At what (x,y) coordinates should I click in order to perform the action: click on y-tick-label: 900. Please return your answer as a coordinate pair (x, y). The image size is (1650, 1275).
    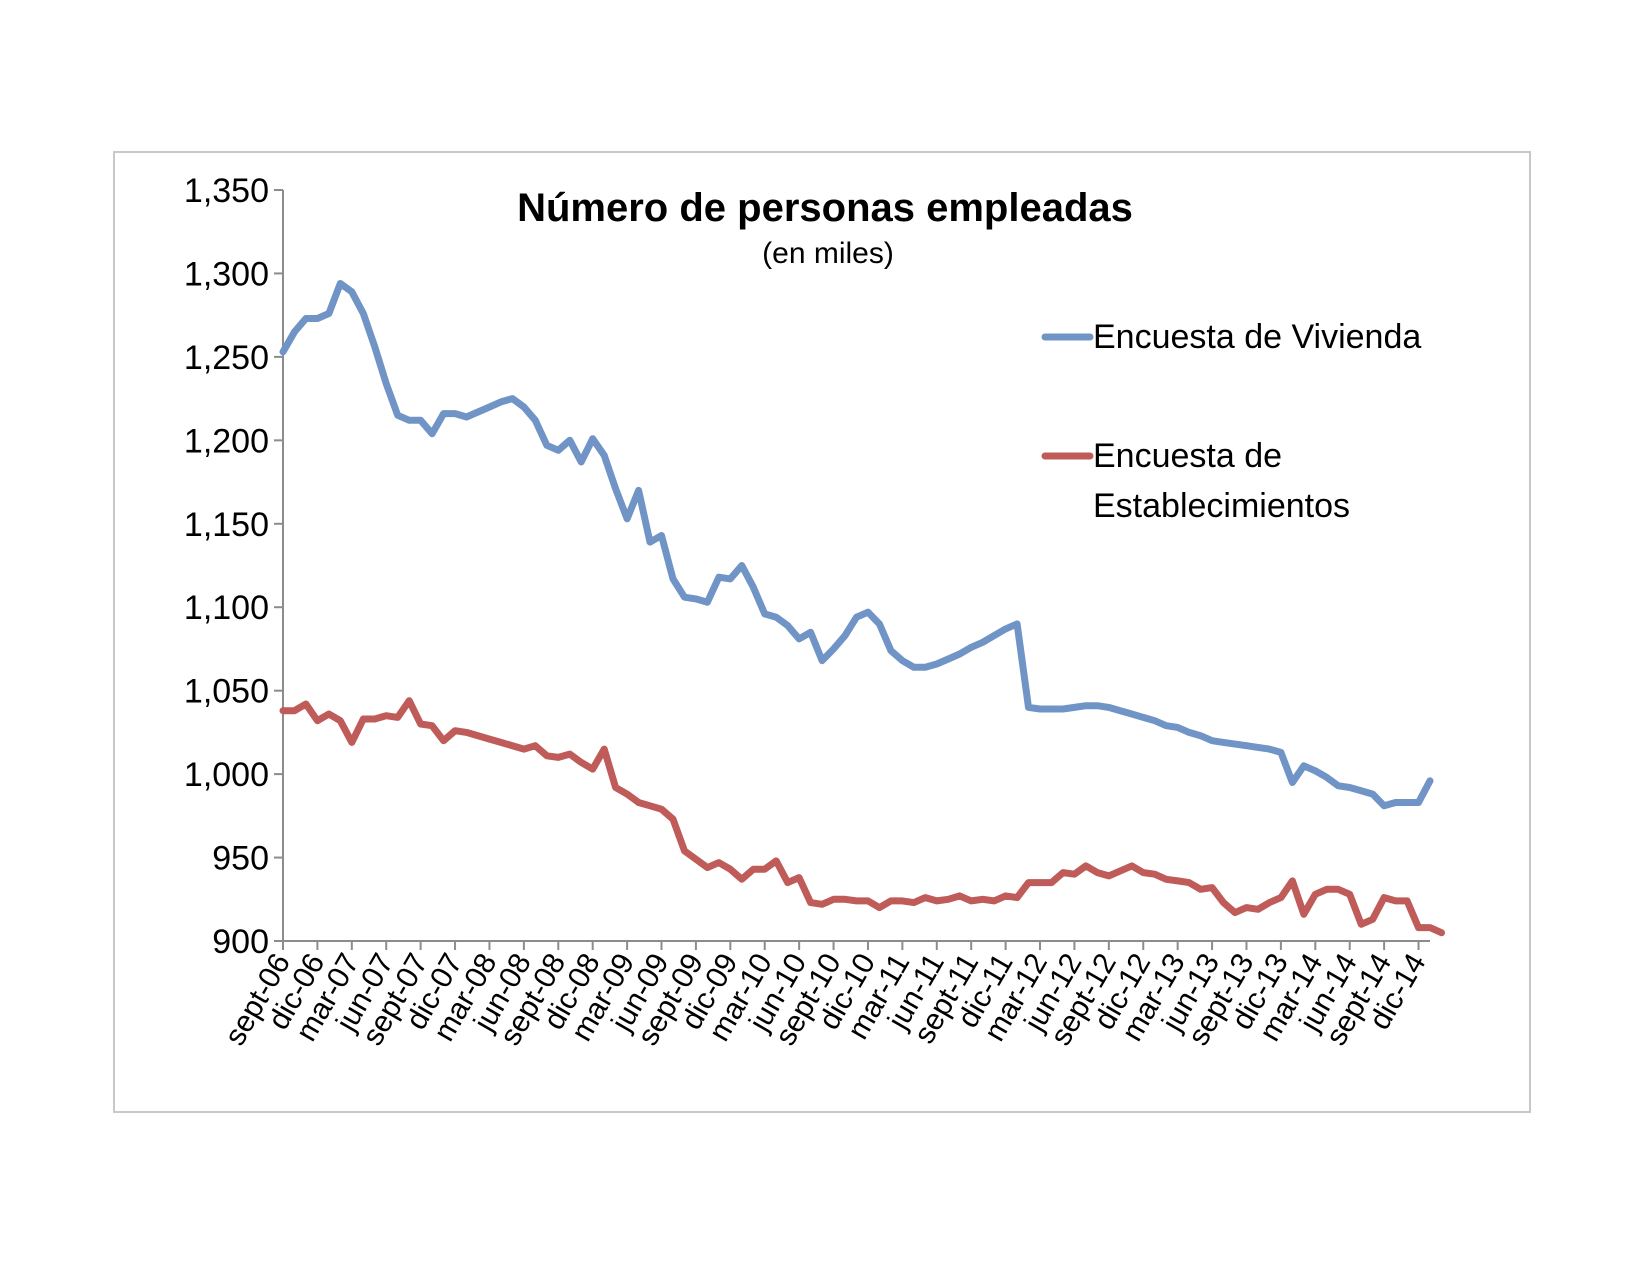
    Looking at the image, I should click on (240, 942).